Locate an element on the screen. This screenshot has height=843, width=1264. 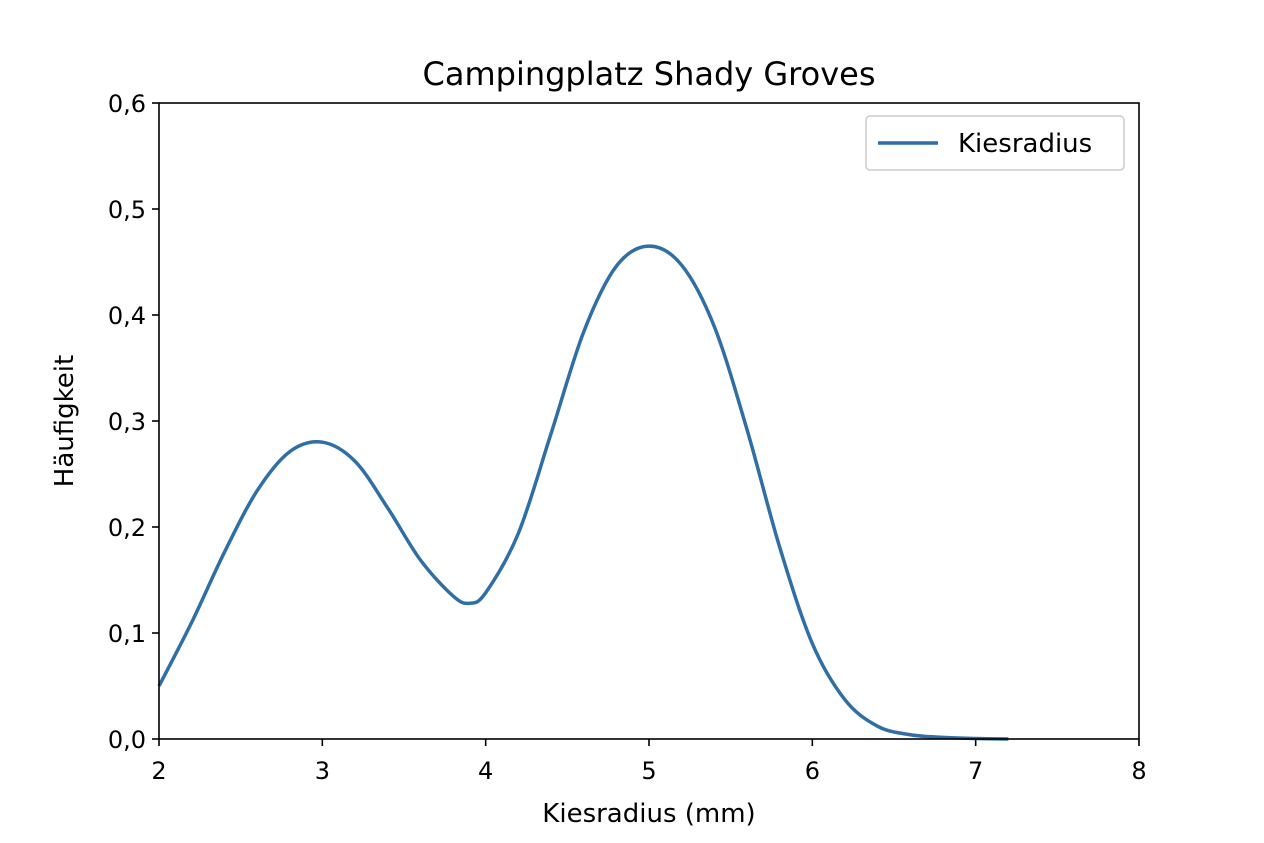
x-axis-label: Kiesradius (mm) is located at coordinates (648, 814).